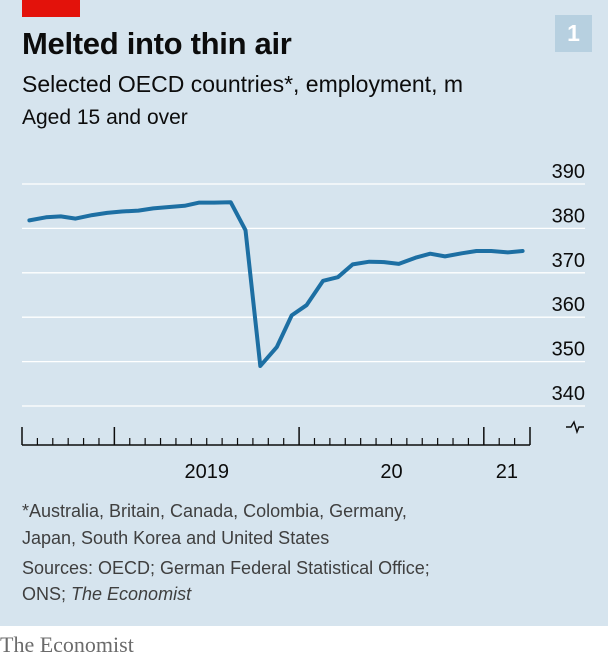 This screenshot has height=662, width=608. Describe the element at coordinates (351, 472) in the screenshot. I see `x-tick-labels: 2019 20 21` at that location.